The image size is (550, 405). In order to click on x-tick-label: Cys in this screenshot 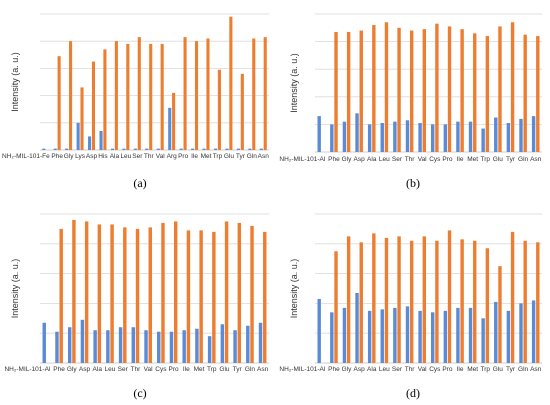, I will do `click(161, 369)`.